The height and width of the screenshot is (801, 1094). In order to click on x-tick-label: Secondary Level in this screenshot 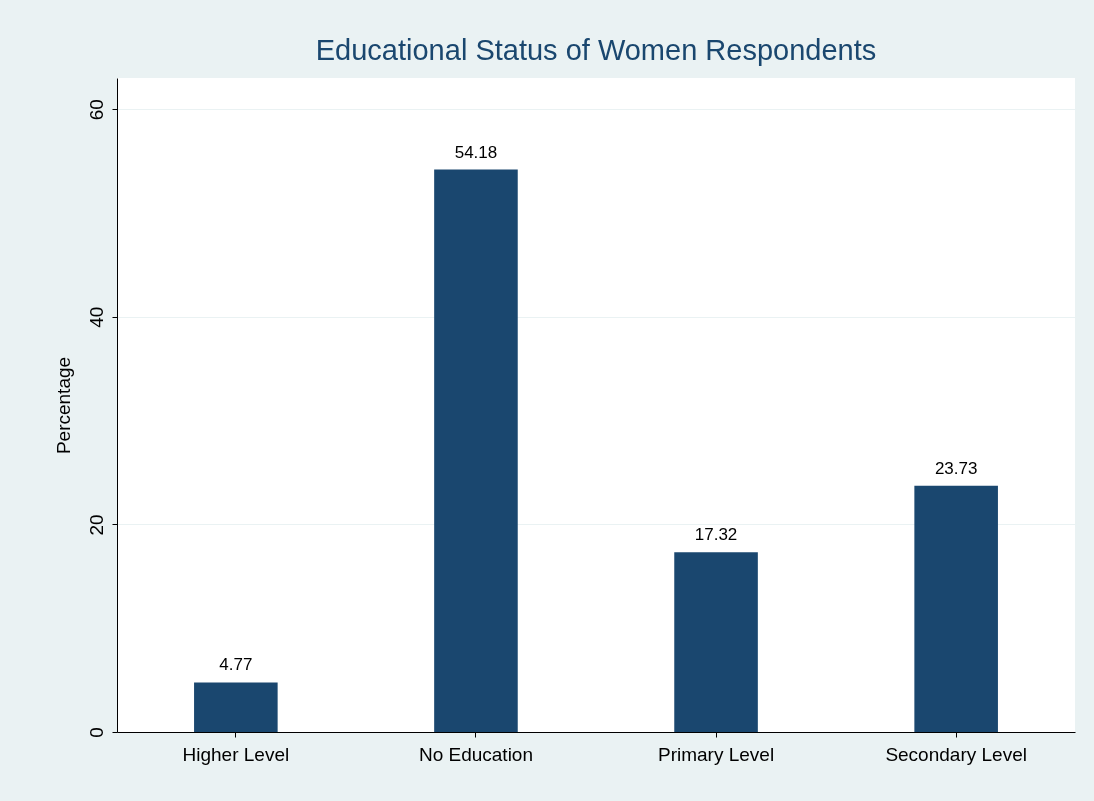, I will do `click(956, 754)`.